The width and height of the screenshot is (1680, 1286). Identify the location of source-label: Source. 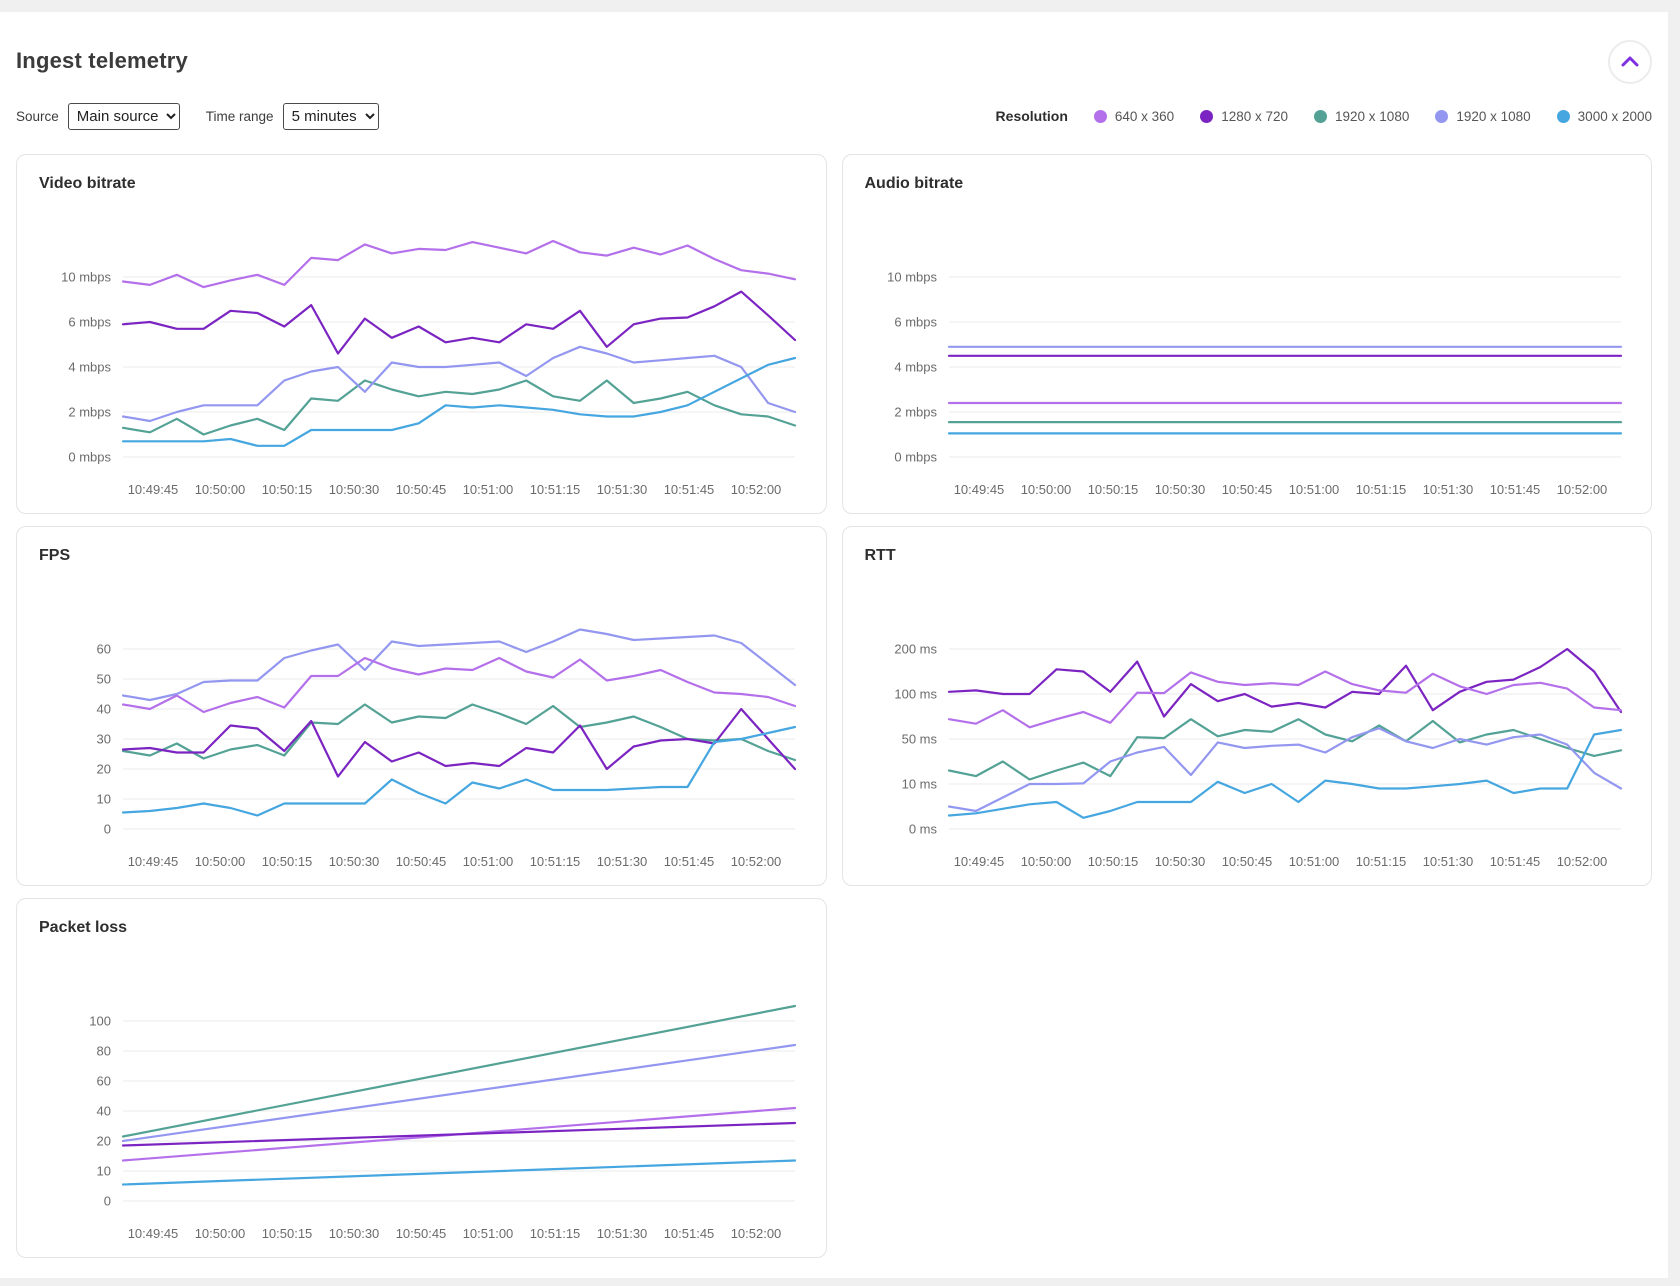
(37, 116).